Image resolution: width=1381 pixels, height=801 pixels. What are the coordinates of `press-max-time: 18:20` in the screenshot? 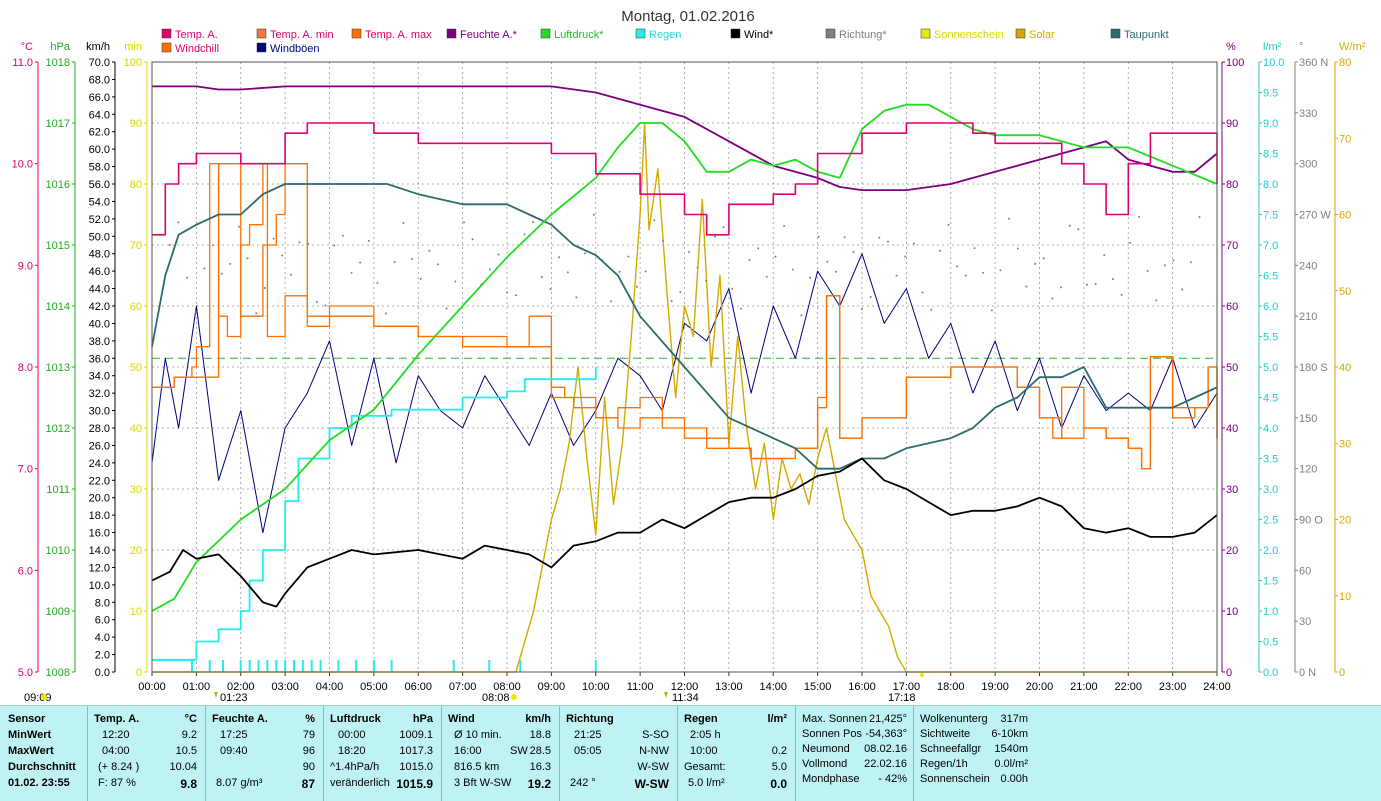 It's located at (352, 751).